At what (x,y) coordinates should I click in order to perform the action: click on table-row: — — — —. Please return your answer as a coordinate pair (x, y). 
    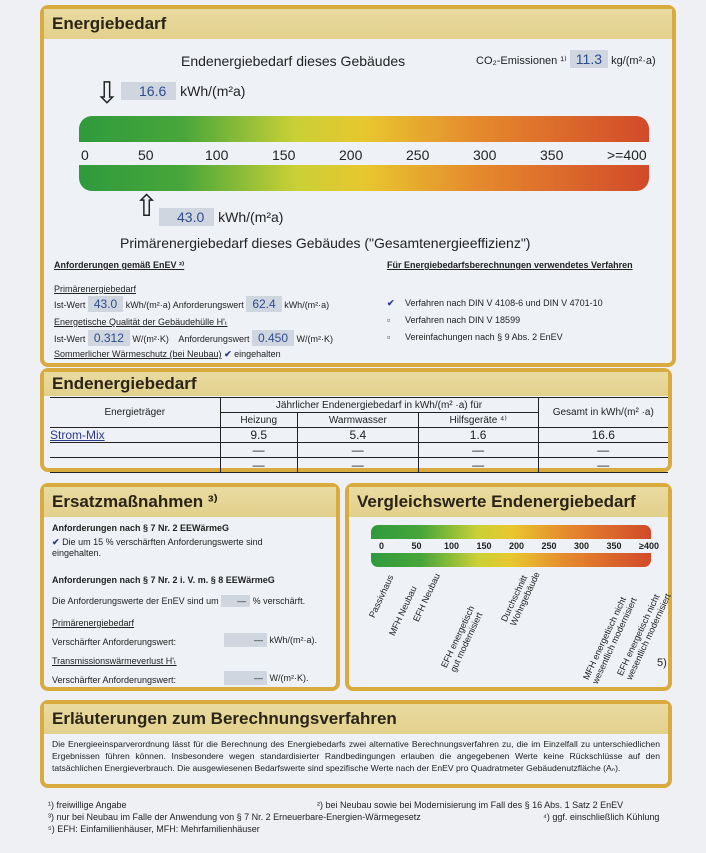
    Looking at the image, I should click on (359, 465).